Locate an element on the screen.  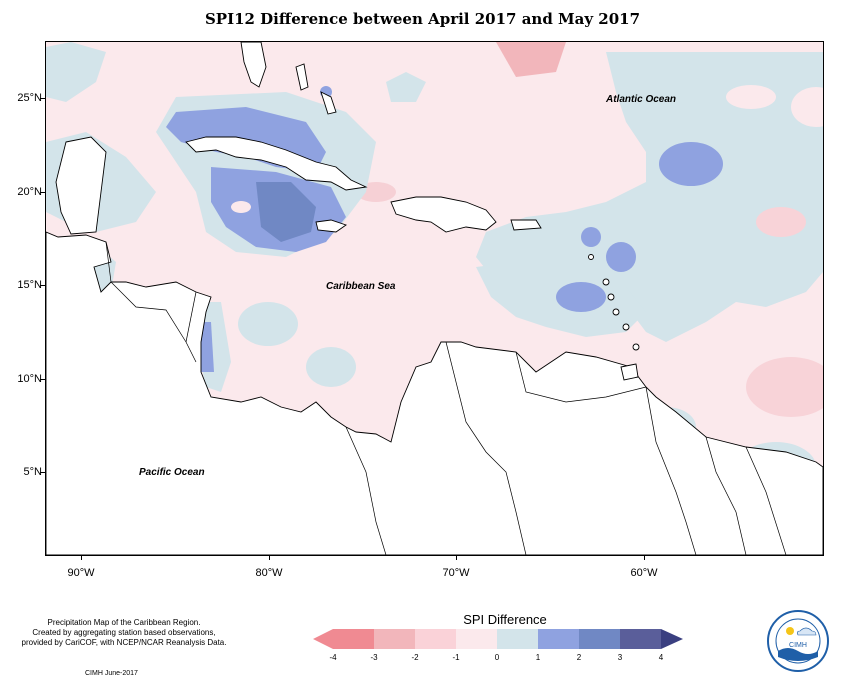
colorbar-arrow-right is located at coordinates (672, 639).